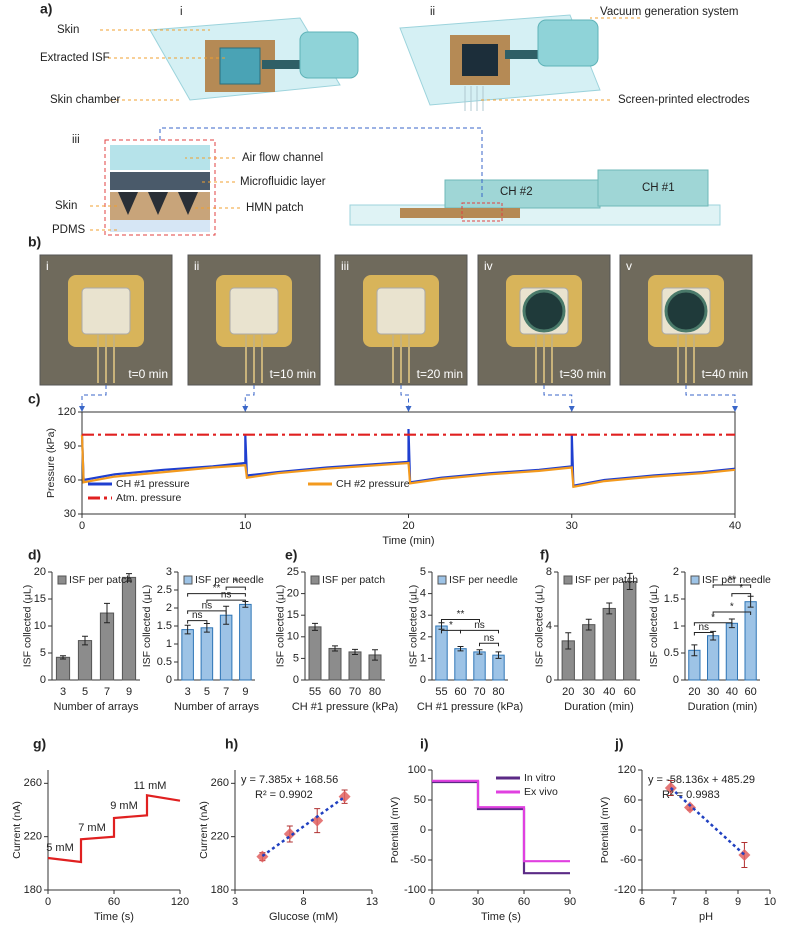 This screenshot has height=929, width=788. What do you see at coordinates (732, 607) in the screenshot?
I see `significance-label: *` at bounding box center [732, 607].